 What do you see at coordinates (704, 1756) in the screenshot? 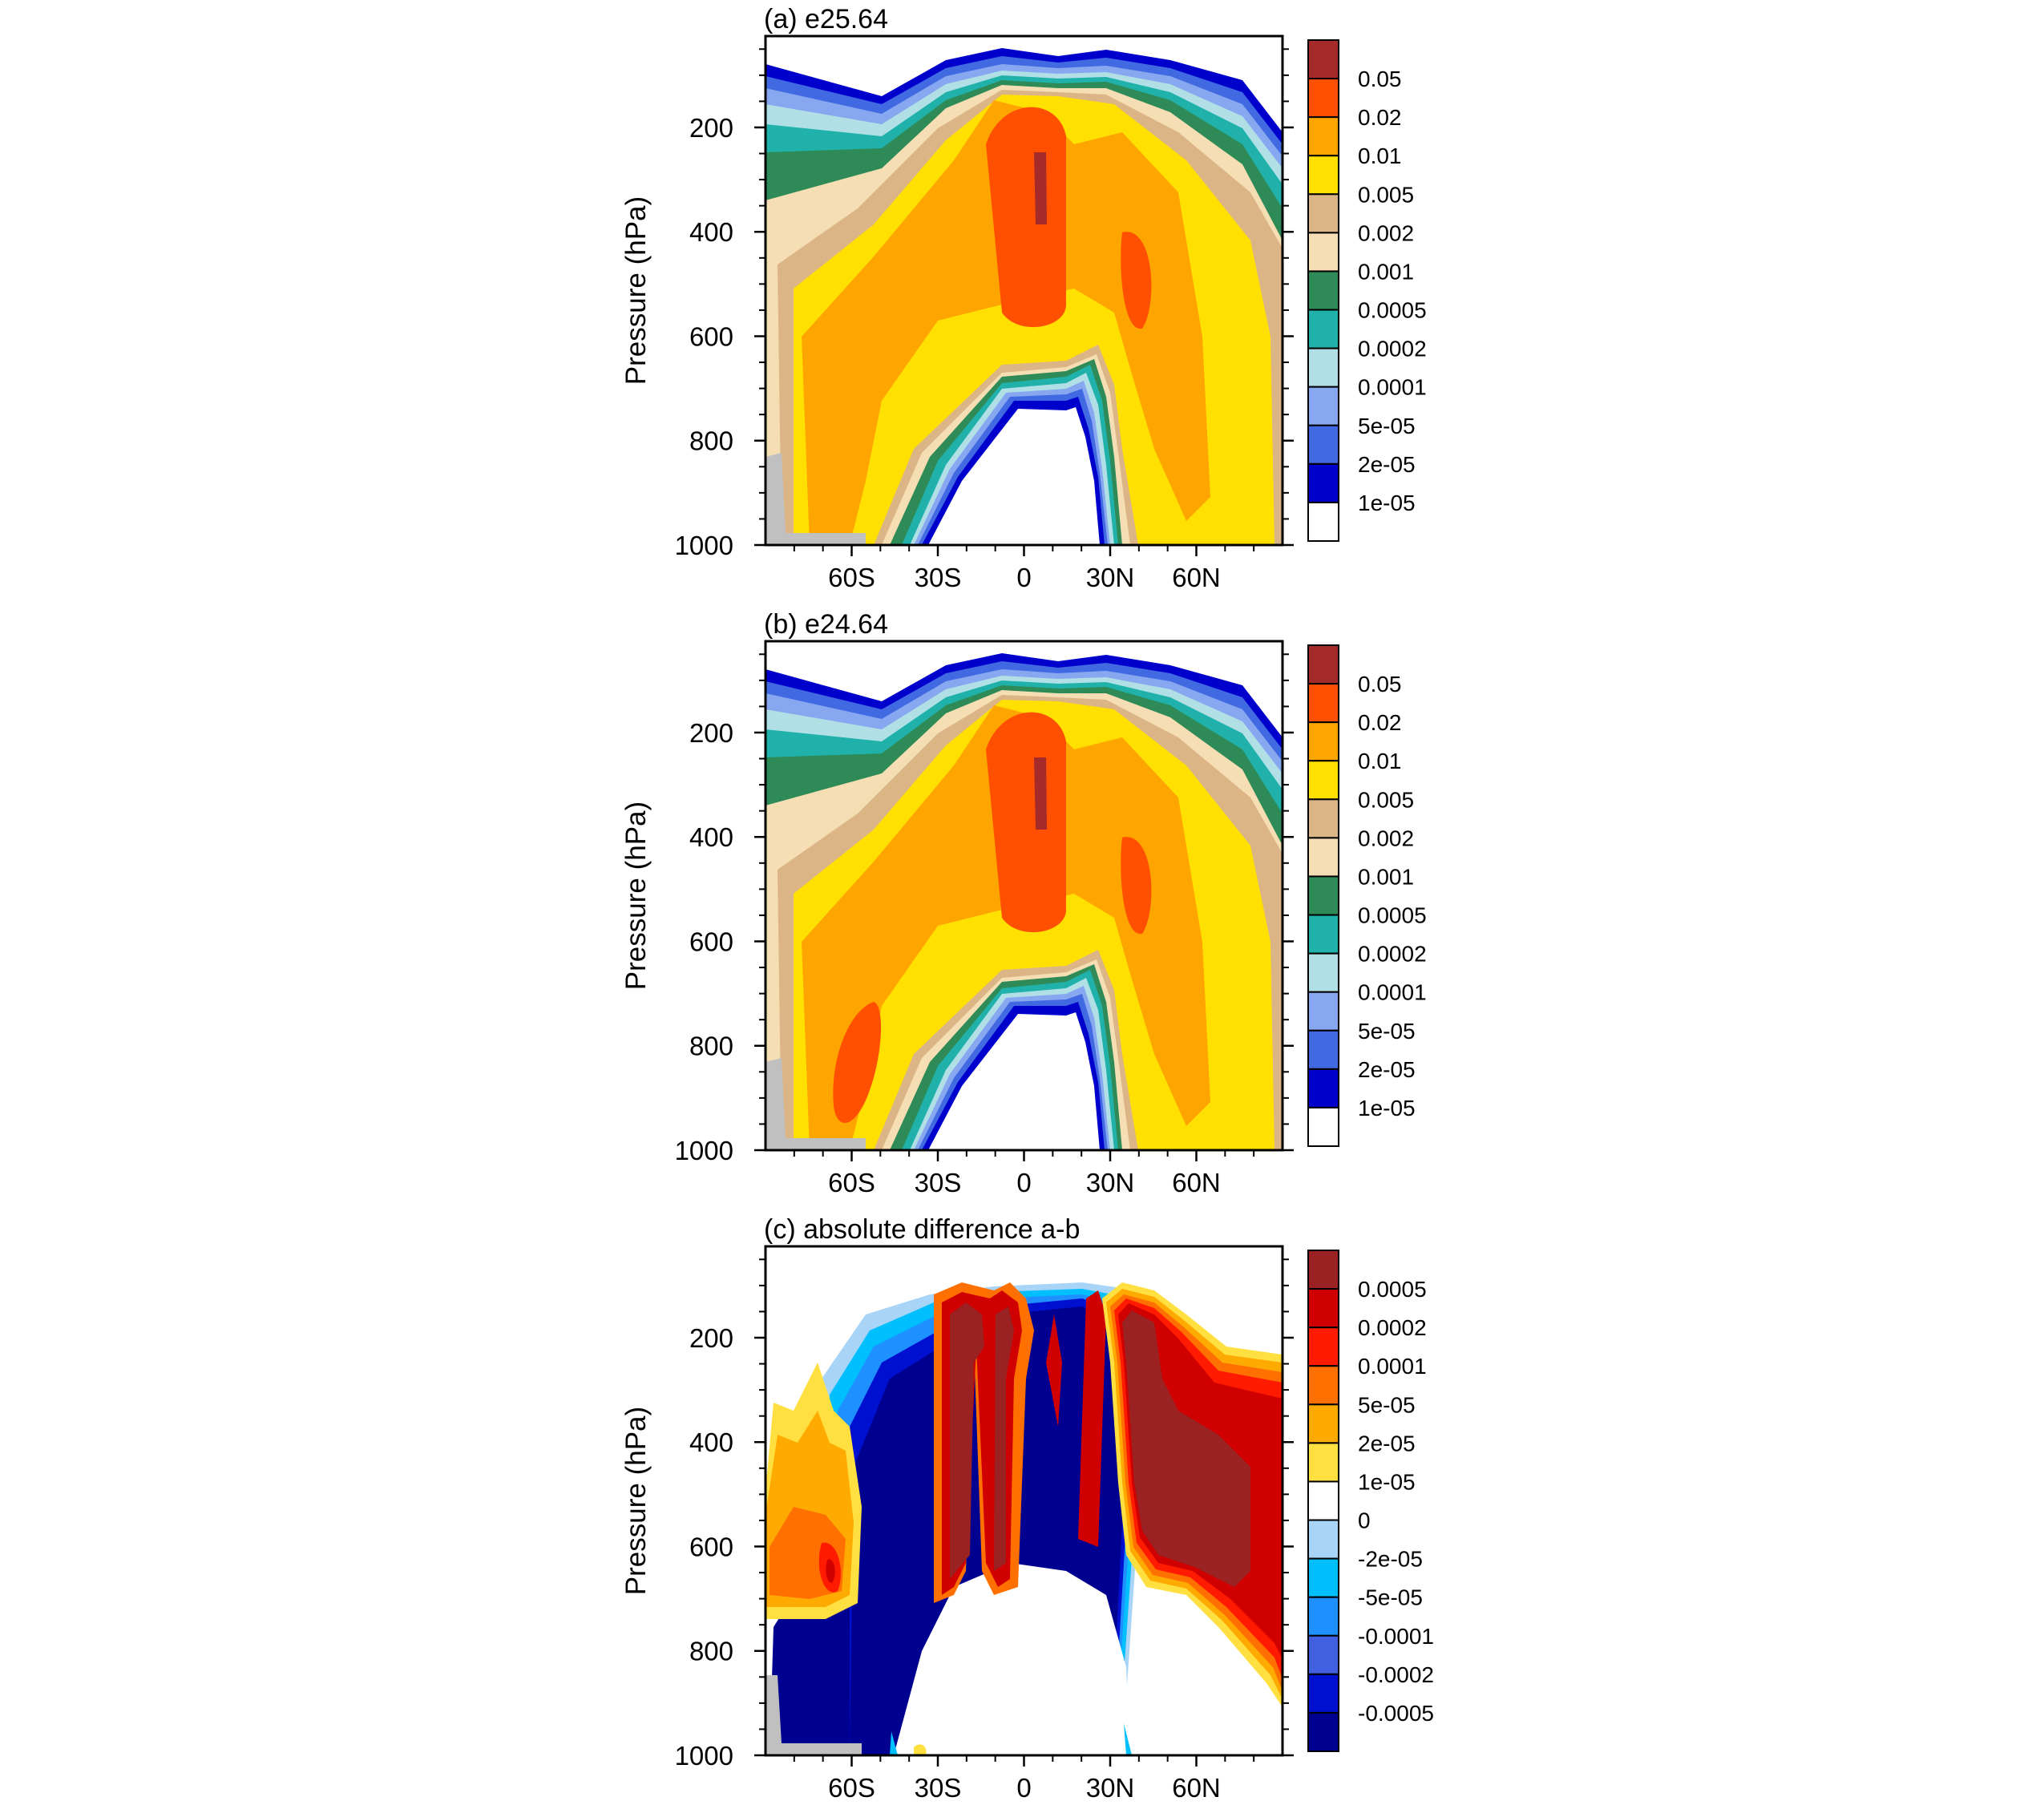
I see `panel-c-ytick-label: 1000` at bounding box center [704, 1756].